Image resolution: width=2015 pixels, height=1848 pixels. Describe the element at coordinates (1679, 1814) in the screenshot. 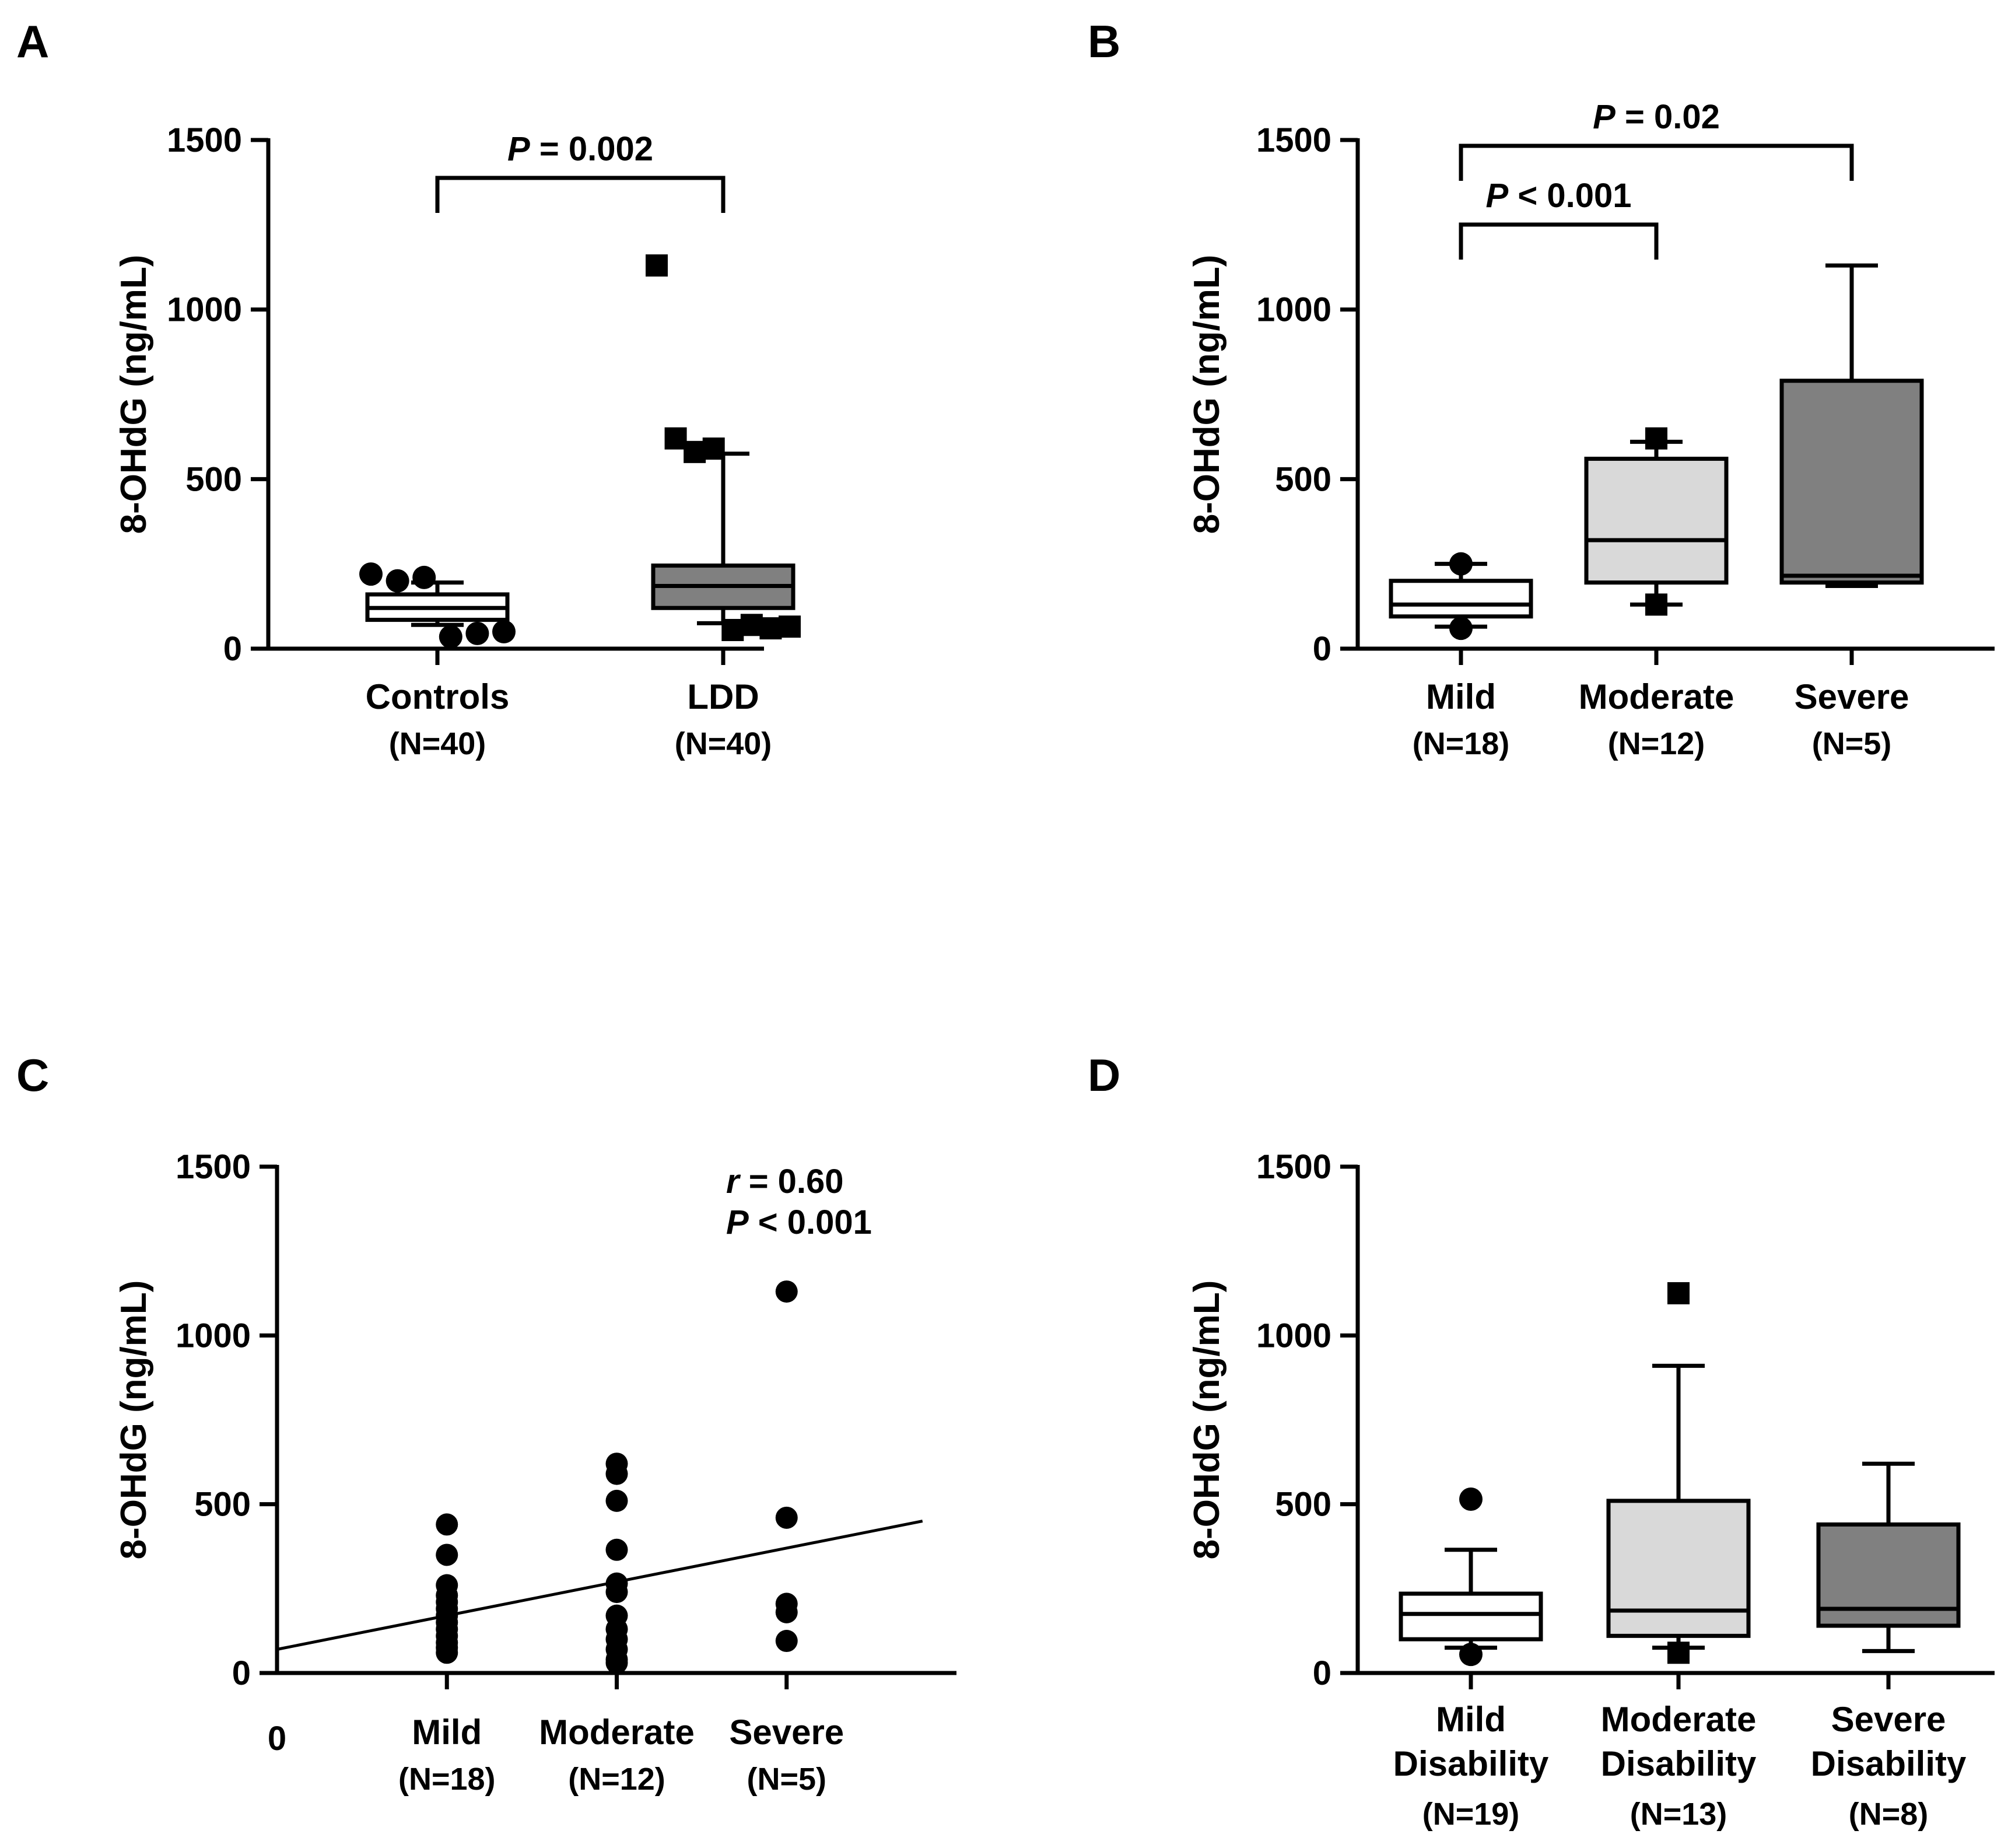

I see `x-n-label: (N=13)` at that location.